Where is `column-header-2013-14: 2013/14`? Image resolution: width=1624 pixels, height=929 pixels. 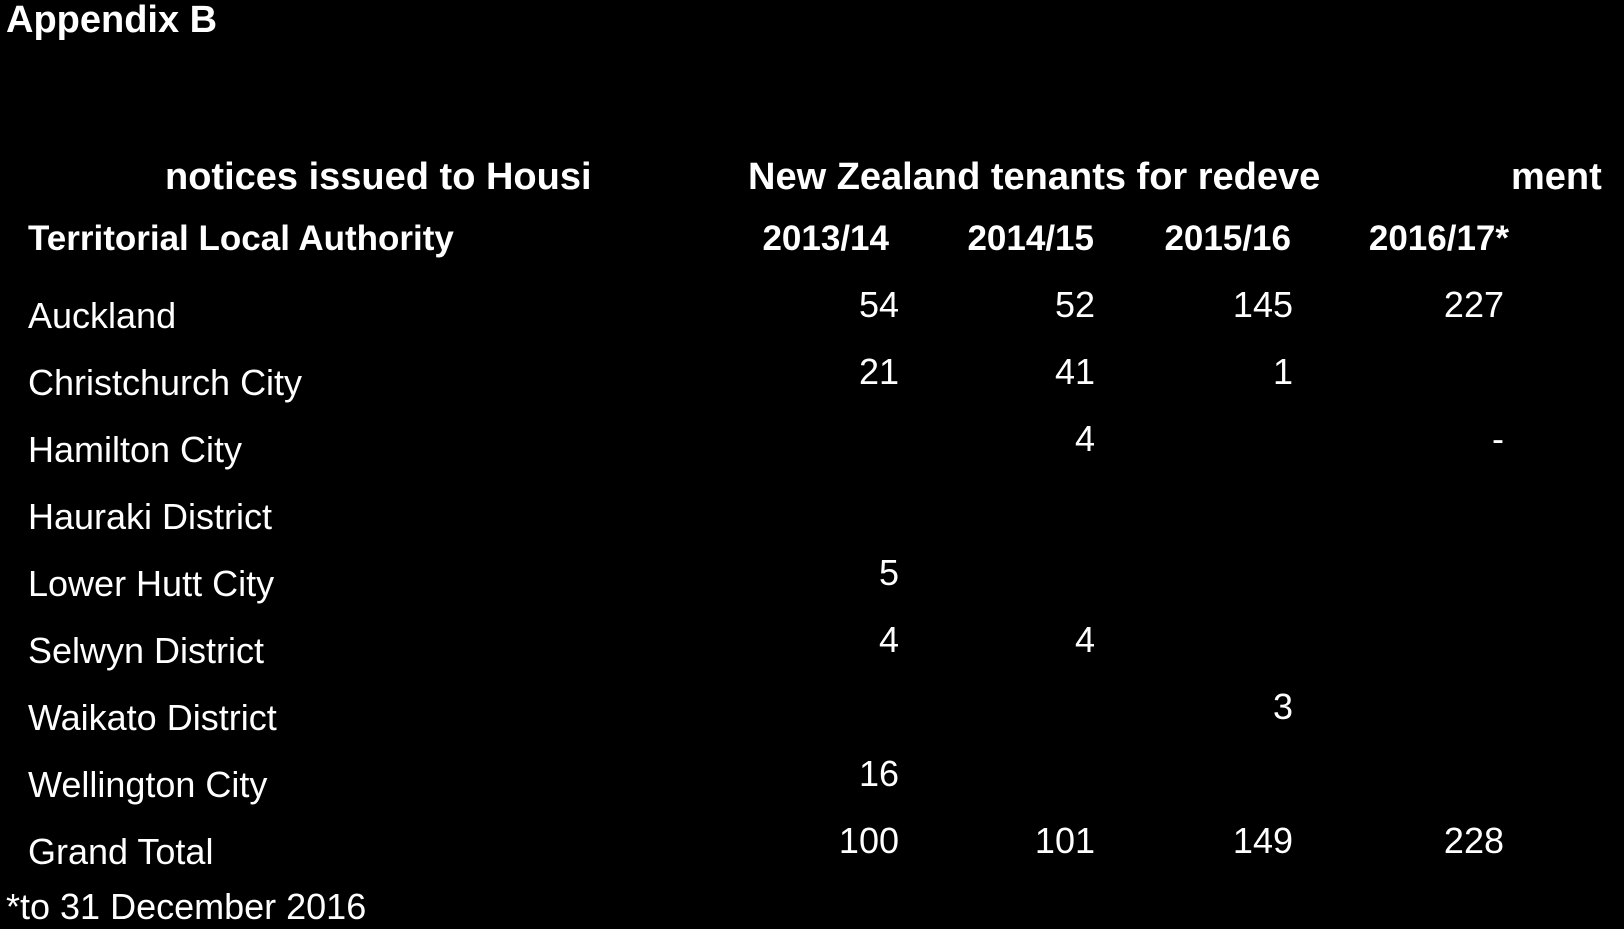
column-header-2013-14: 2013/14 is located at coordinates (825, 238).